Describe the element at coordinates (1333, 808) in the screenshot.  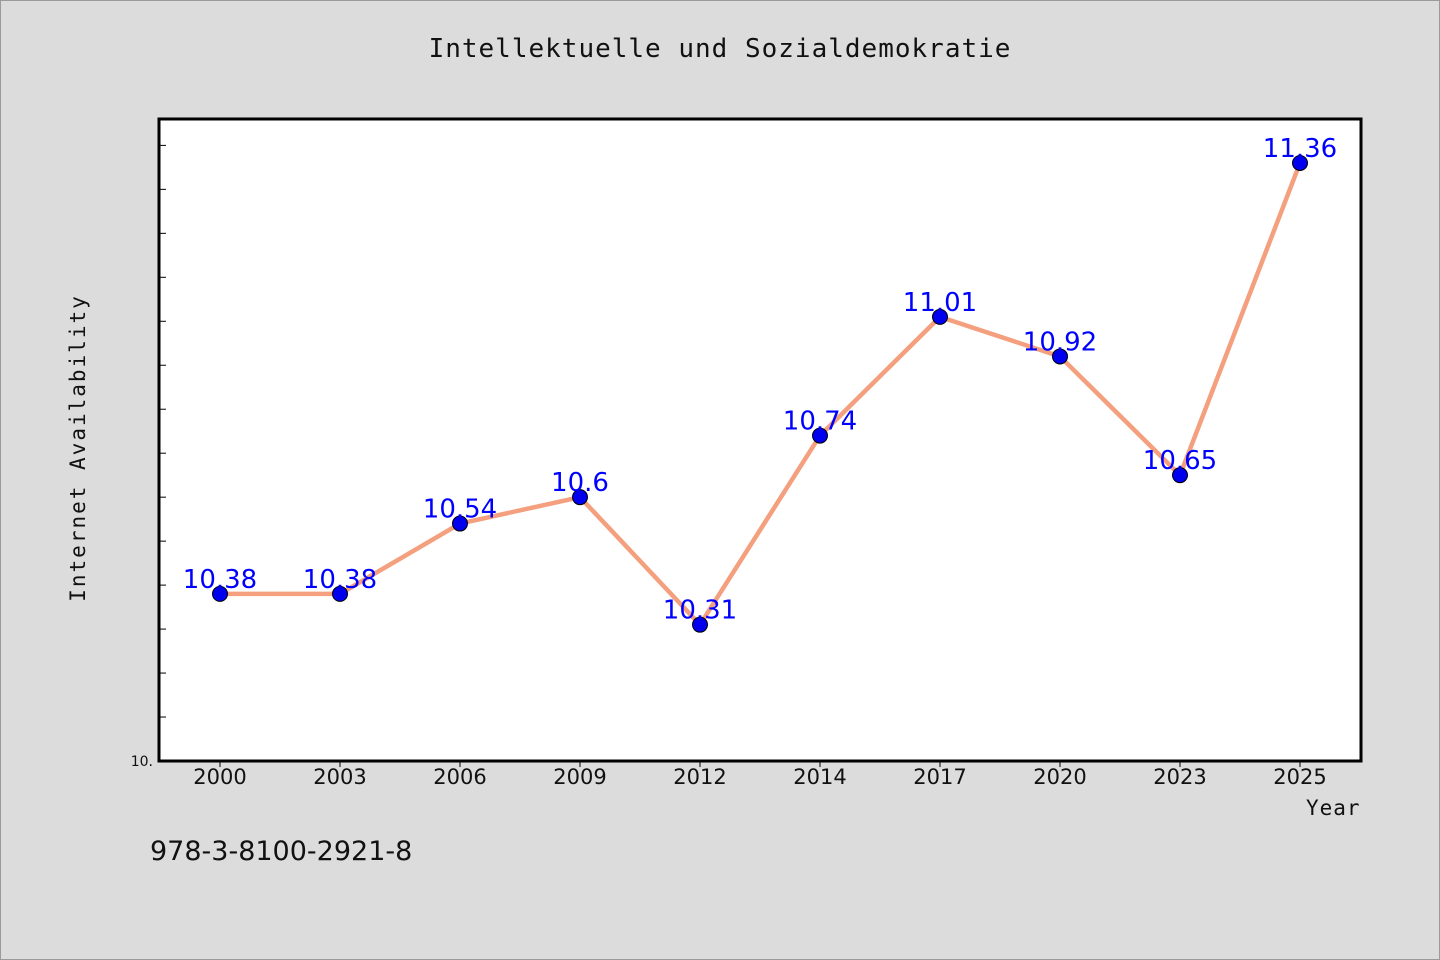
I see `x-axis-label: Year` at that location.